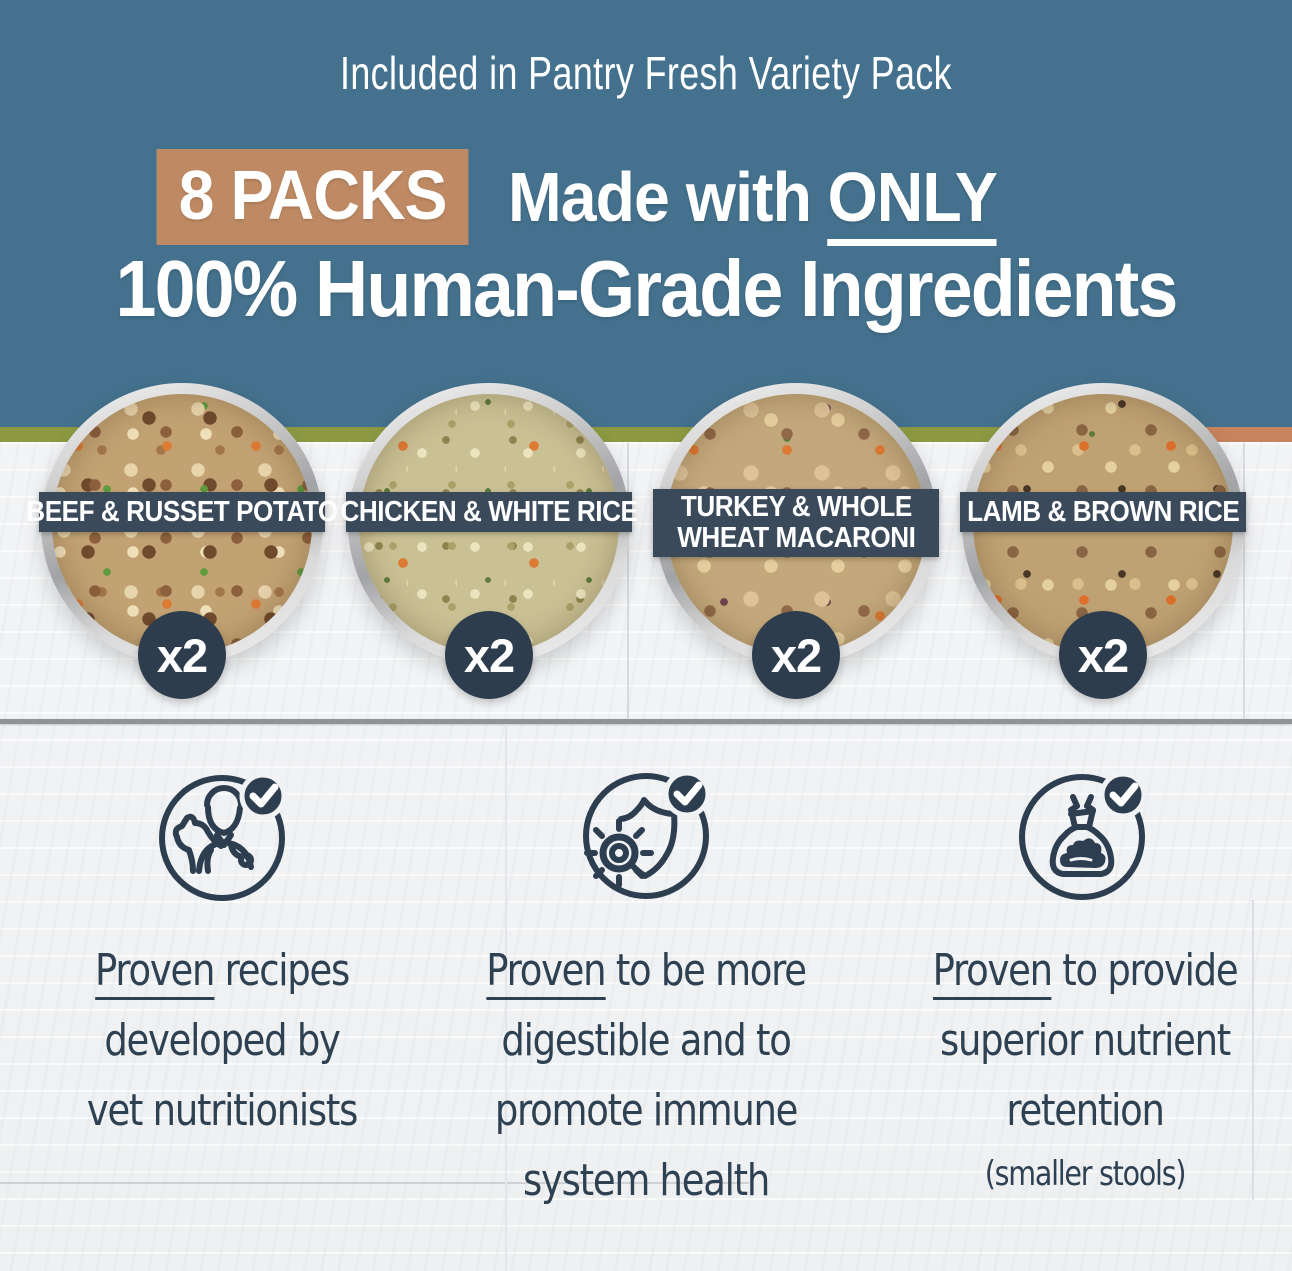 The image size is (1292, 1271). I want to click on recipe-label-banner: LAMB & BROWN RICE, so click(1103, 512).